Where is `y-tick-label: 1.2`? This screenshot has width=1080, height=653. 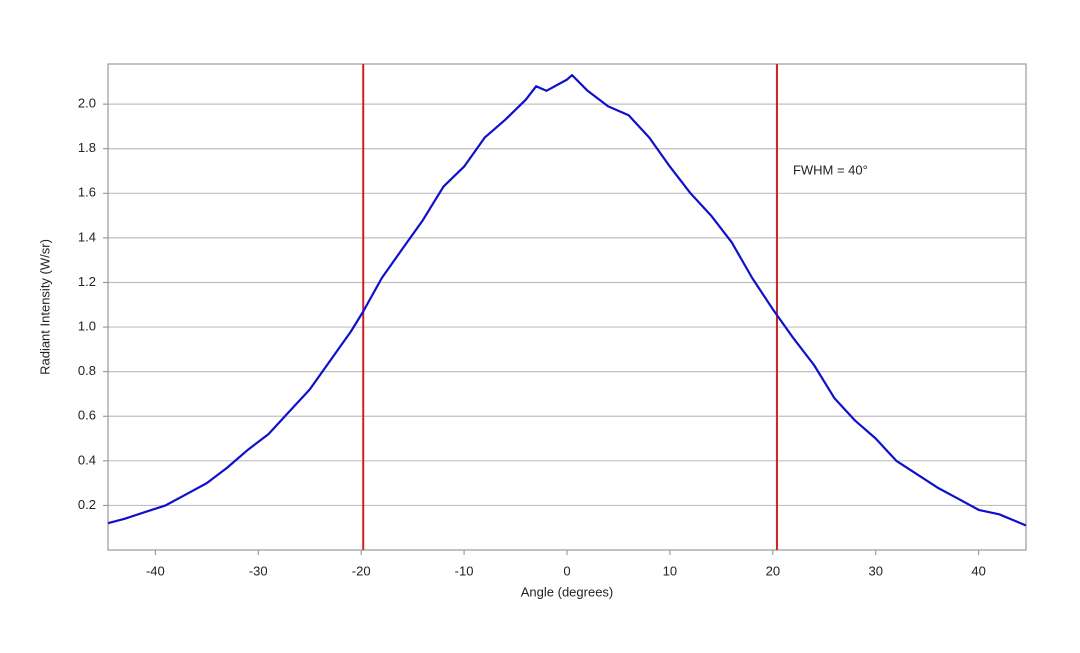 y-tick-label: 1.2 is located at coordinates (87, 281).